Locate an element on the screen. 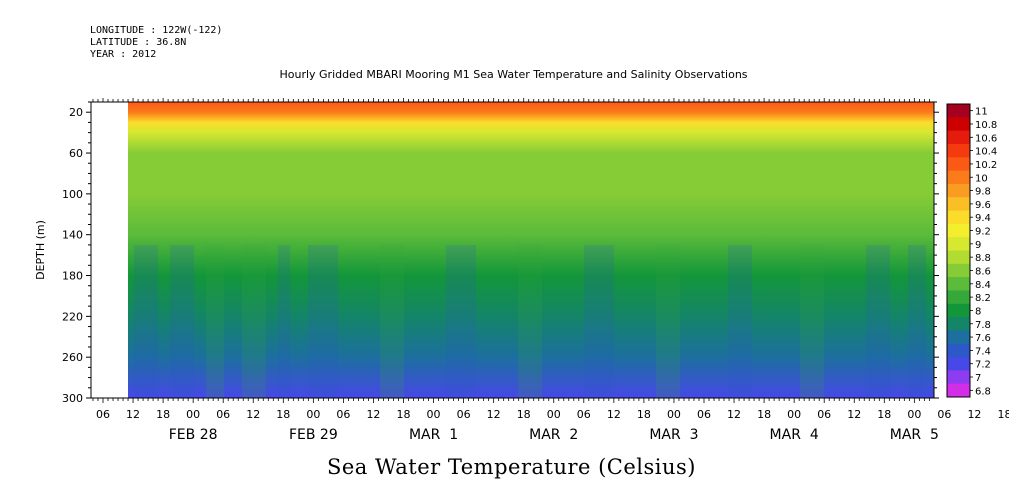  colorbar-label: 10 is located at coordinates (981, 178).